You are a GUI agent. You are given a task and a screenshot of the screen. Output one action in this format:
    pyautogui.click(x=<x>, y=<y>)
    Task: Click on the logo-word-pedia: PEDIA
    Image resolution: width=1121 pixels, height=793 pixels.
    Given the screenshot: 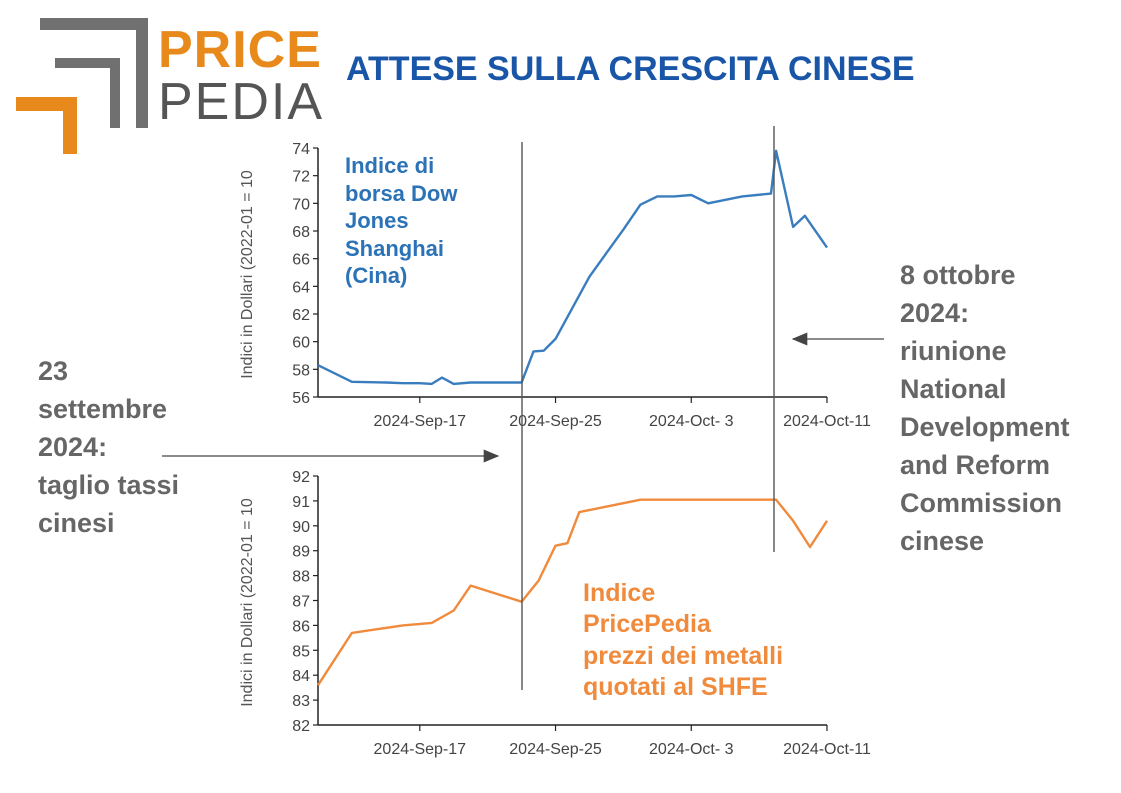 What is the action you would take?
    pyautogui.click(x=241, y=102)
    